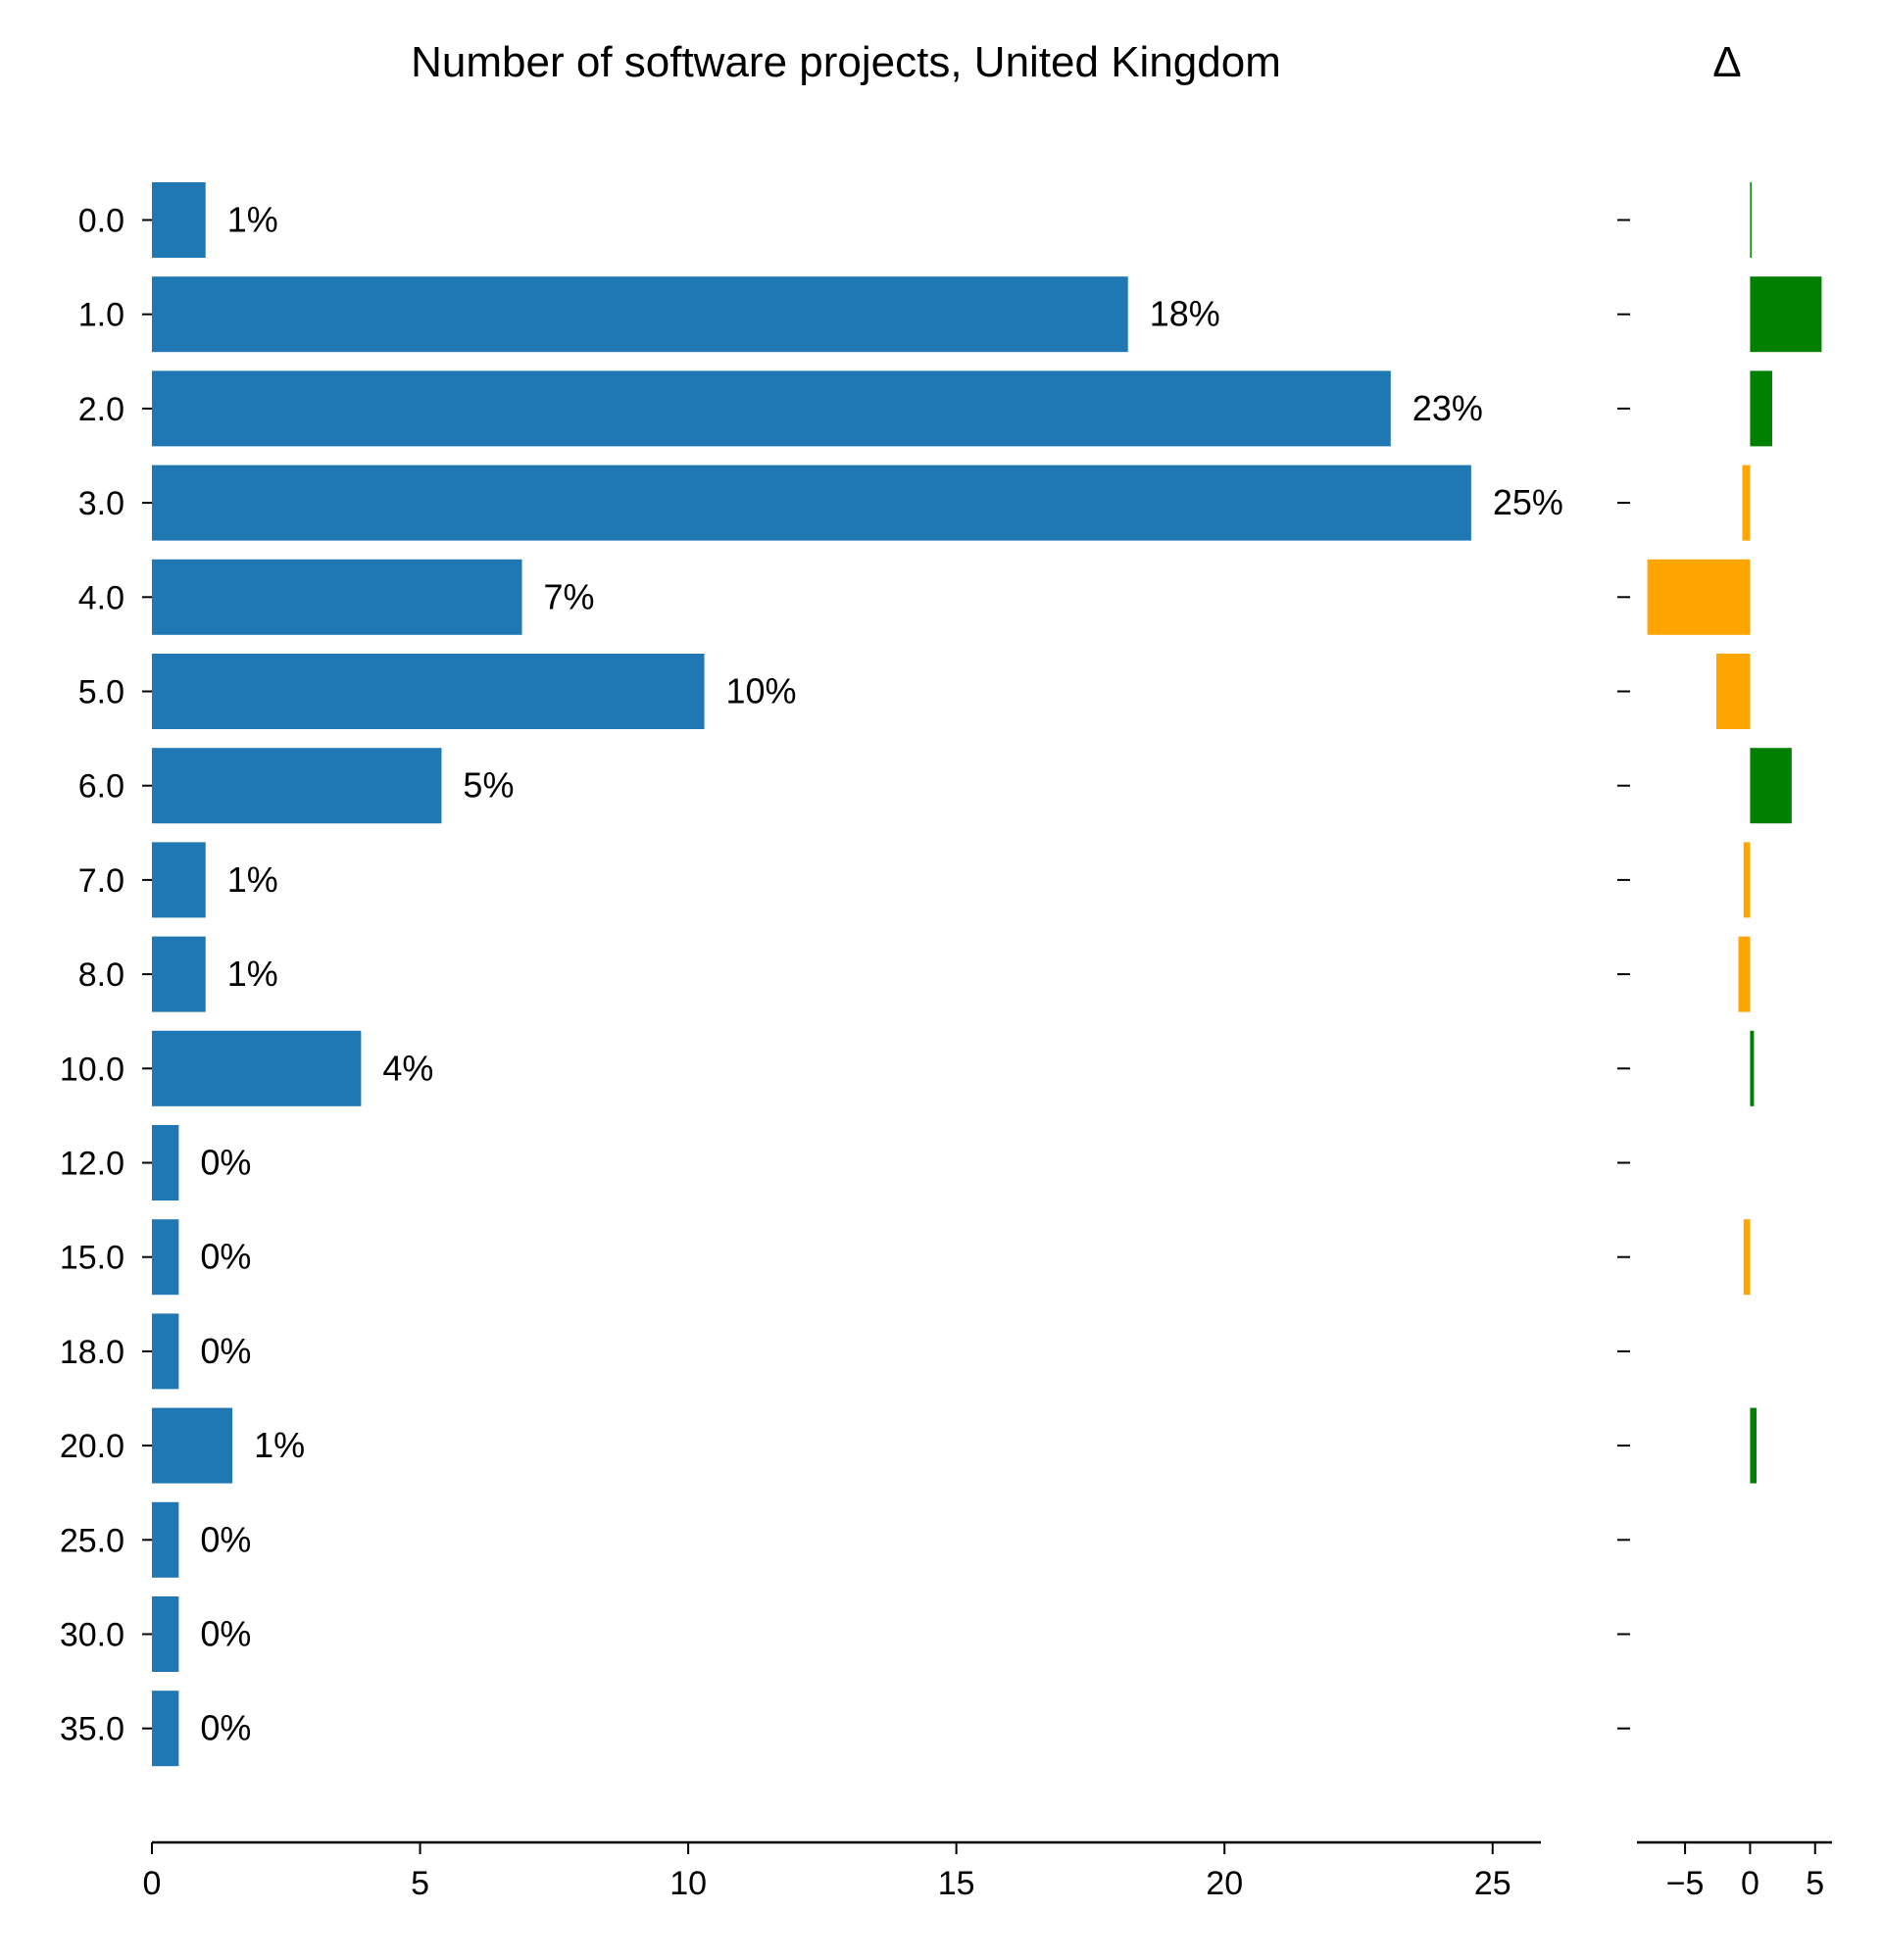 The image size is (1882, 1960). Describe the element at coordinates (957, 1883) in the screenshot. I see `x-tick-label: 15` at that location.